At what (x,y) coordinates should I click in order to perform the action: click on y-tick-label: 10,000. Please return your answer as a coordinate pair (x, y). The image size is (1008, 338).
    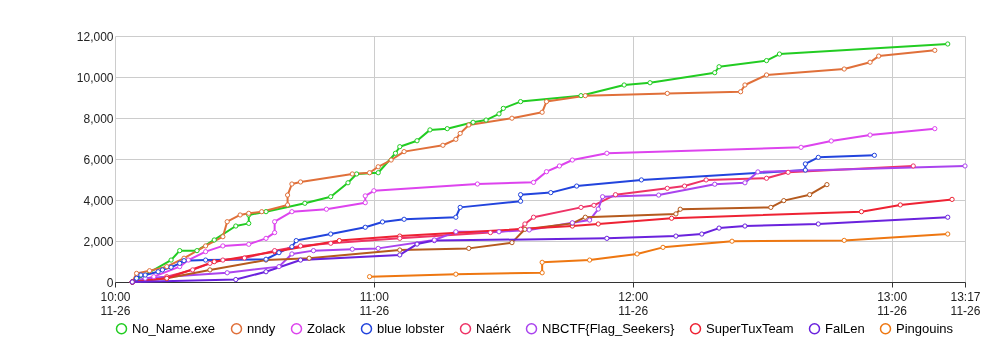
    Looking at the image, I should click on (95, 77).